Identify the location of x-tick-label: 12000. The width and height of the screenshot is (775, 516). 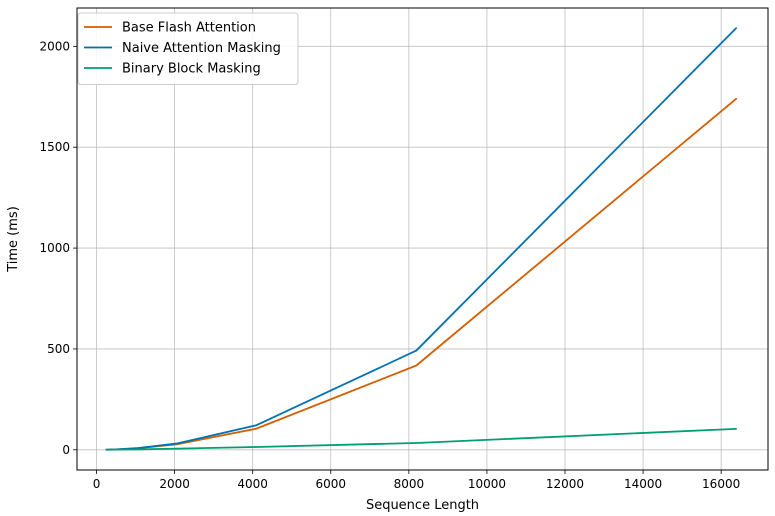
(565, 484).